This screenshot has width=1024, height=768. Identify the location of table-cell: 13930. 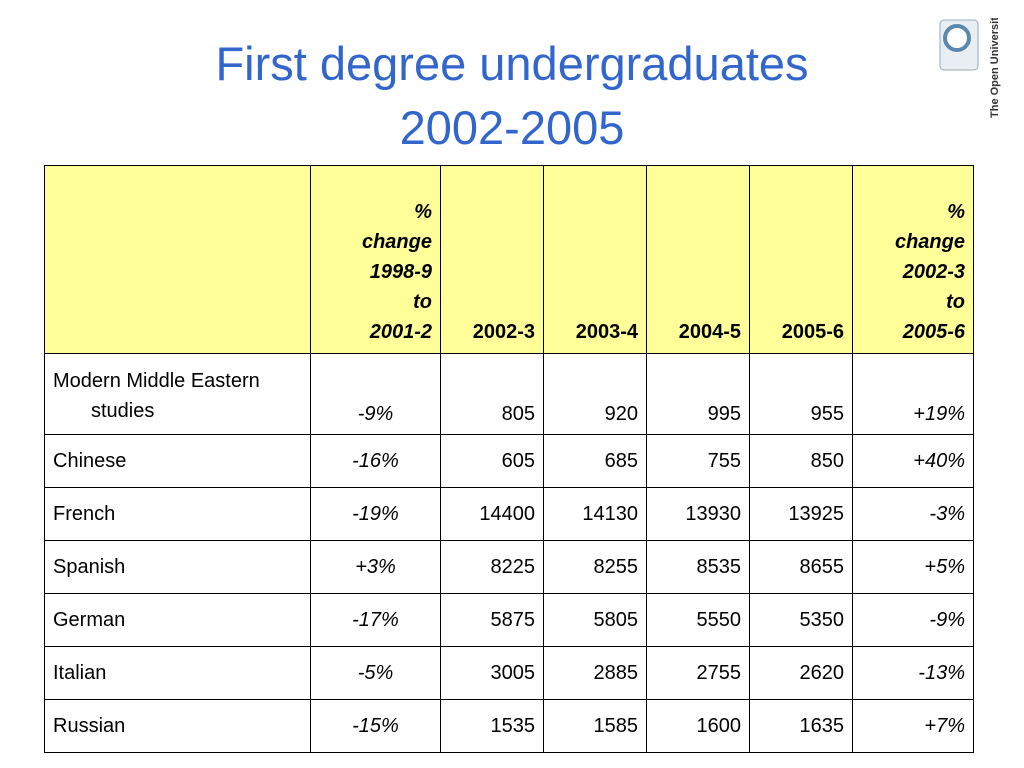
(698, 514).